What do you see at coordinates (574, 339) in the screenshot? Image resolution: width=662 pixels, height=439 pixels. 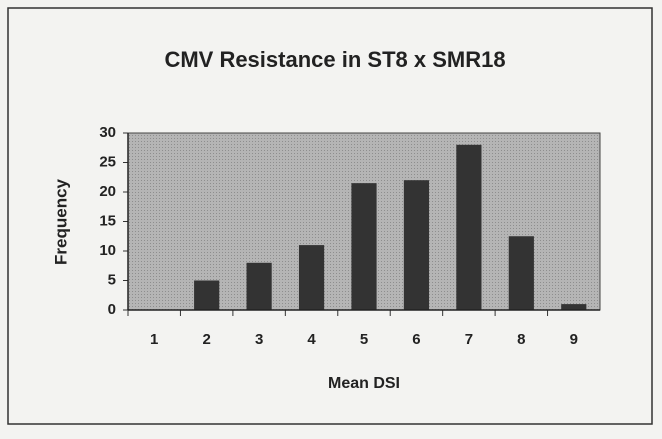 I see `x-tick-label: 9` at bounding box center [574, 339].